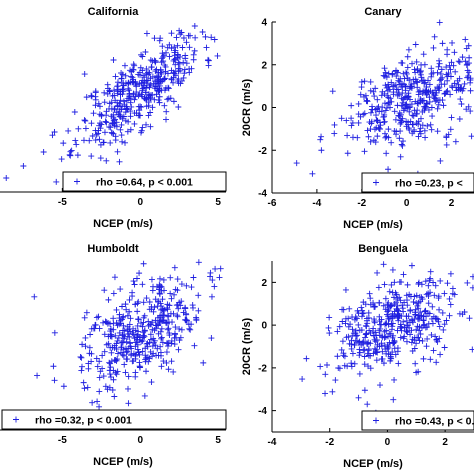 This screenshot has width=474, height=474. What do you see at coordinates (114, 419) in the screenshot?
I see `legend-box` at bounding box center [114, 419].